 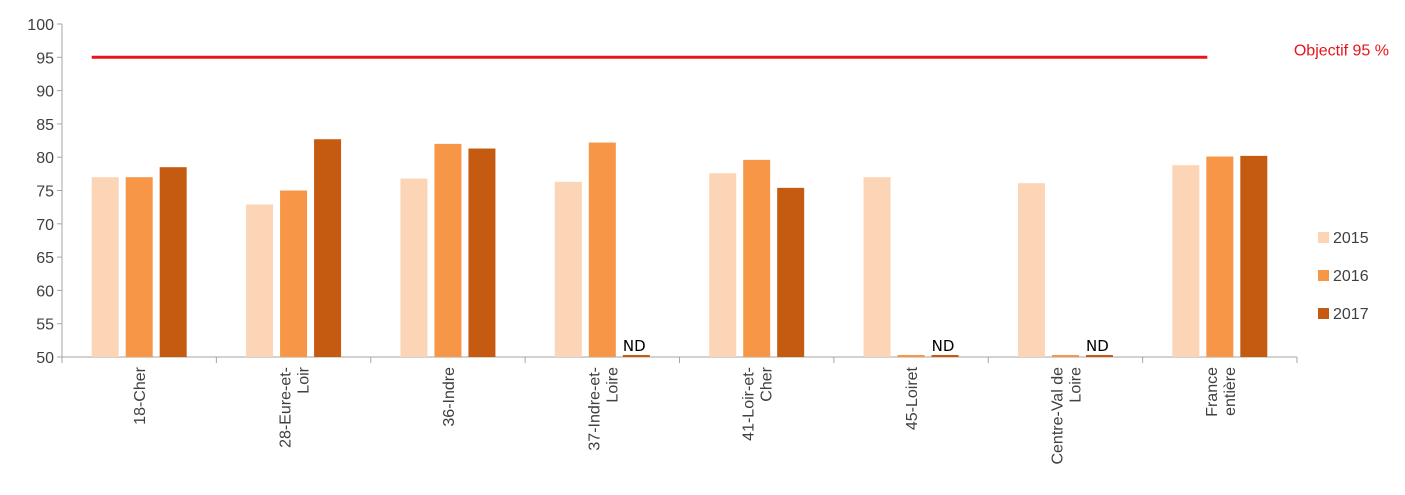 I want to click on x-tick-label: 18-Cher, so click(x=140, y=395).